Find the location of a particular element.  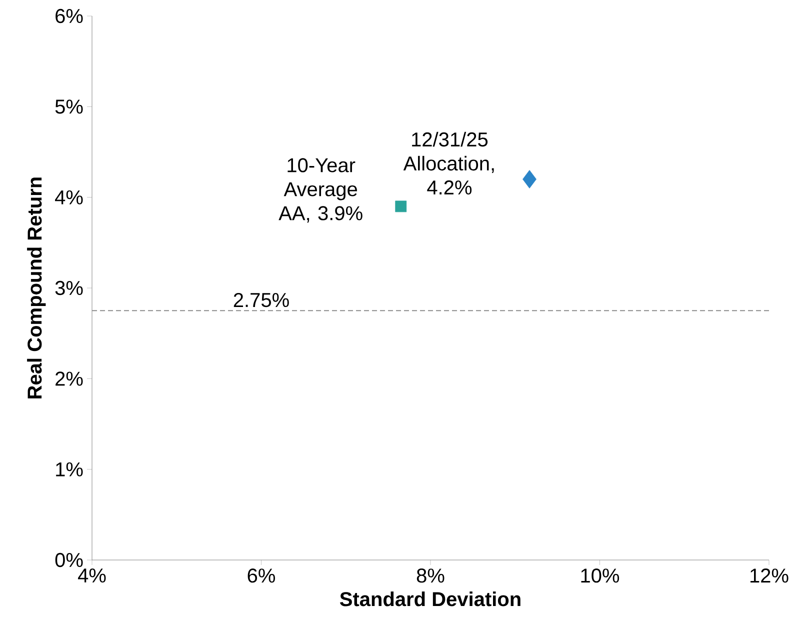

y-tick-label: 1% is located at coordinates (69, 469).